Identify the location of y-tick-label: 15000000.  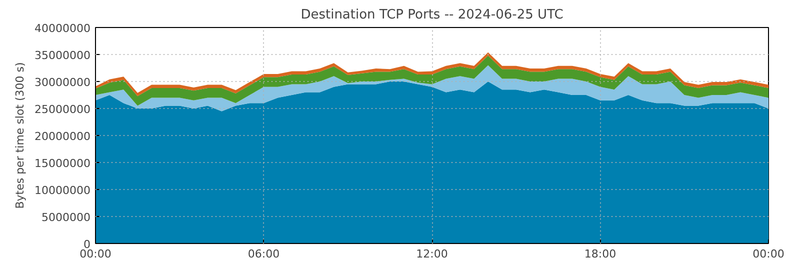
(62, 163).